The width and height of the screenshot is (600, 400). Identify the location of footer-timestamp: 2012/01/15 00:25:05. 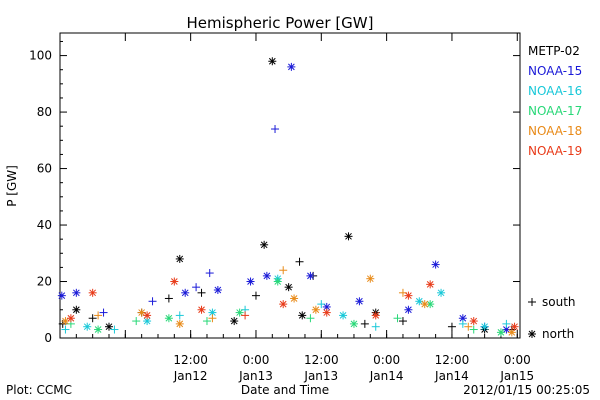
(526, 390).